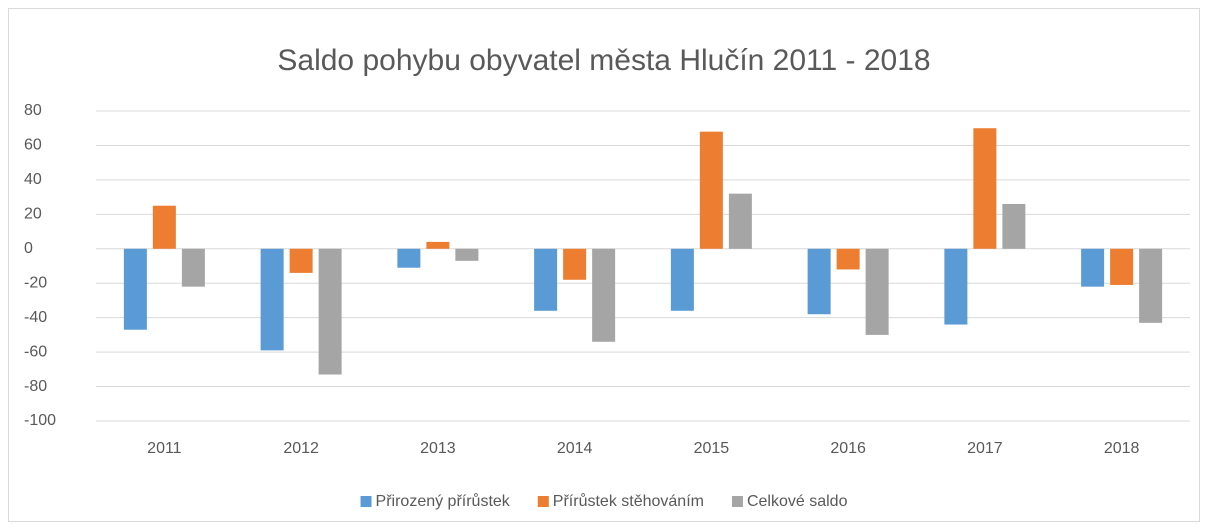 The width and height of the screenshot is (1208, 531). What do you see at coordinates (164, 448) in the screenshot?
I see `x-tick-label: 2011` at bounding box center [164, 448].